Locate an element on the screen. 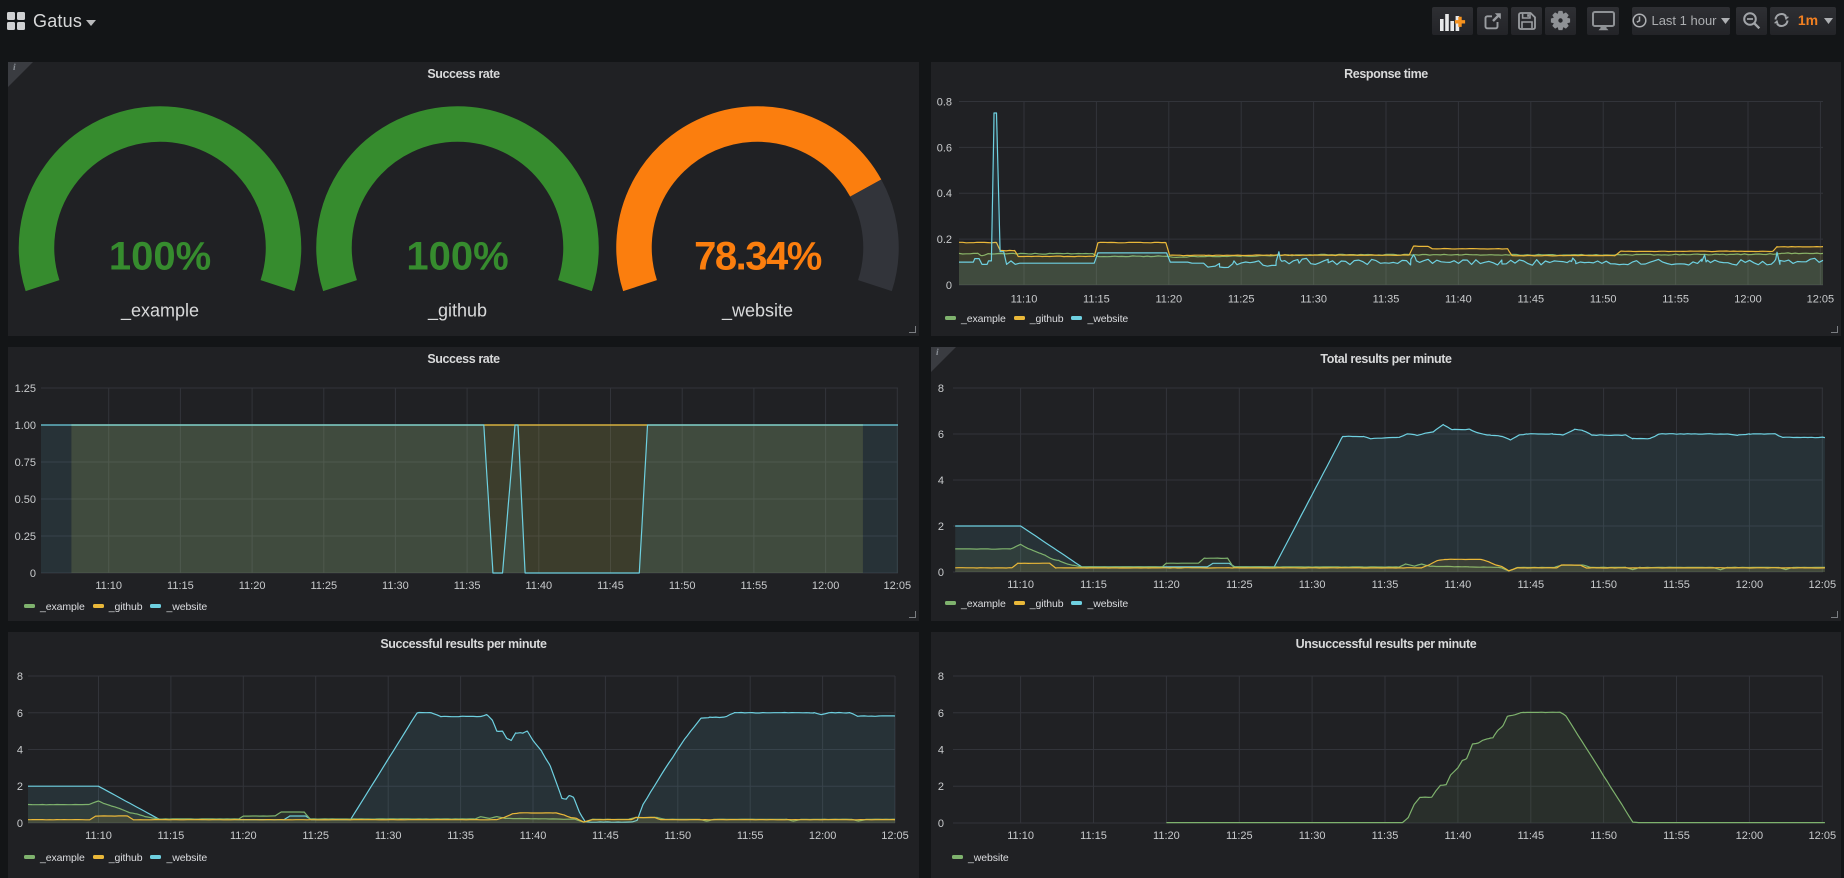 The width and height of the screenshot is (1844, 878). svg-text: 0.2 is located at coordinates (944, 240).